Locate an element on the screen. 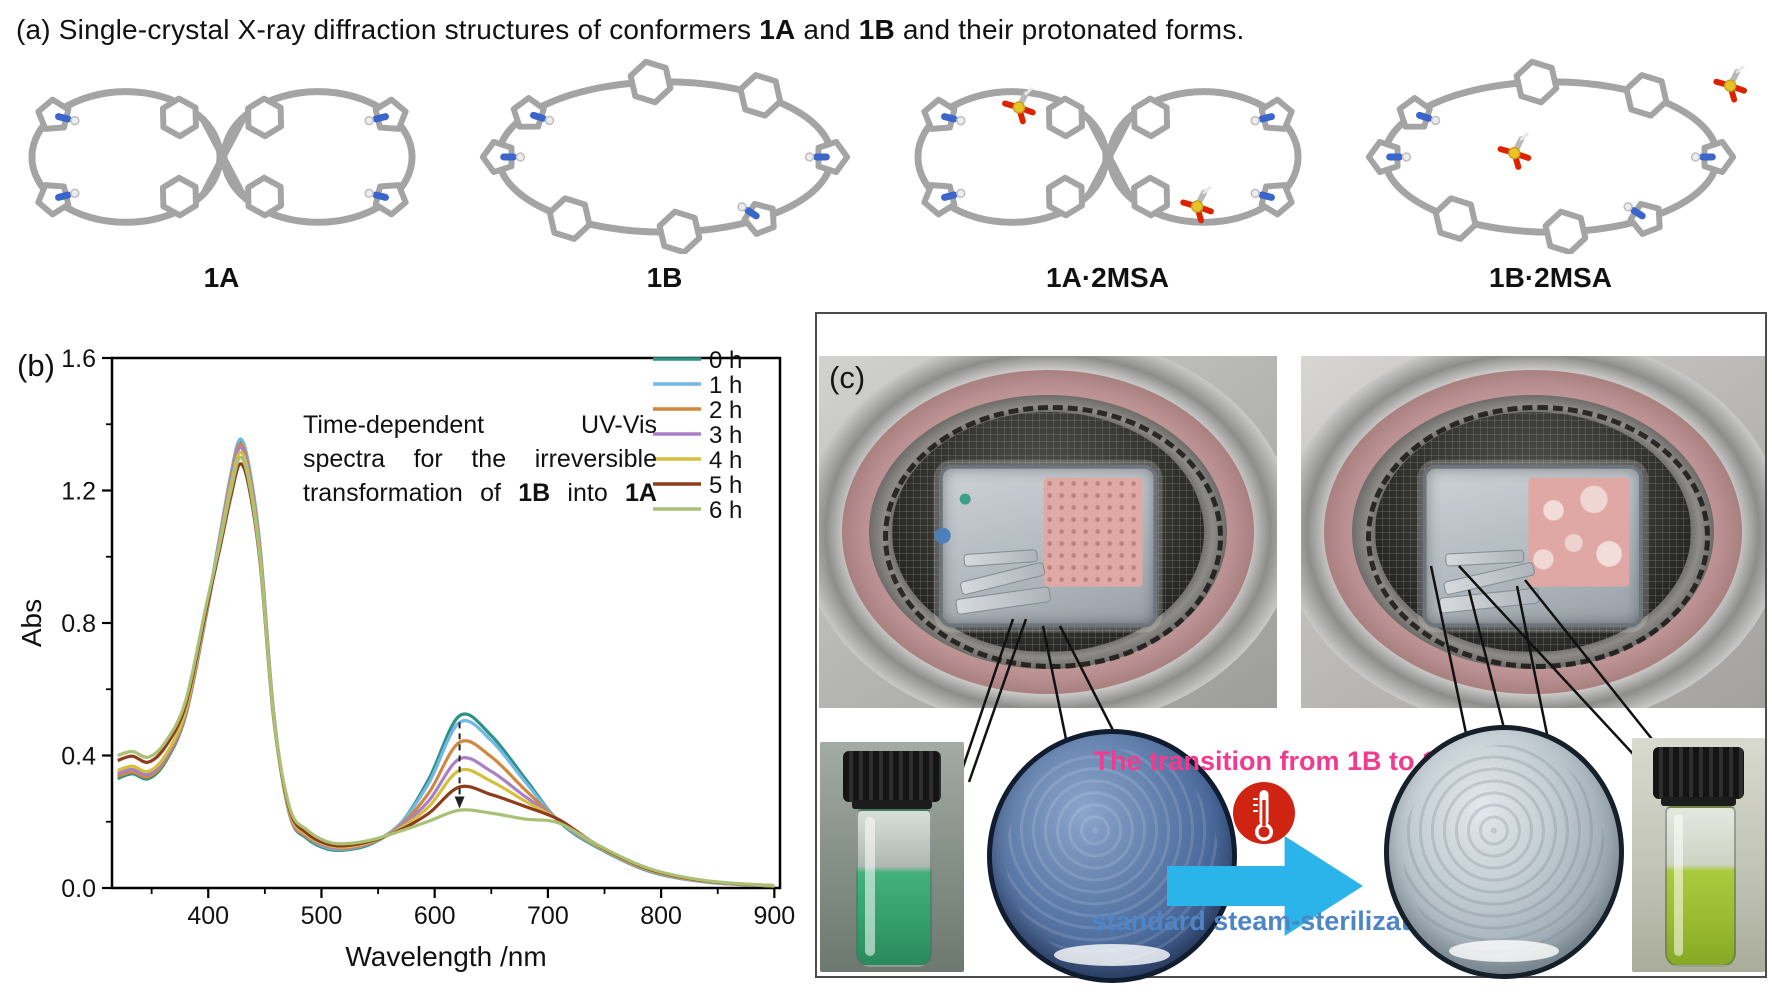  transition-text: The transition from 1B to 1A is located at coordinates (1275, 761).